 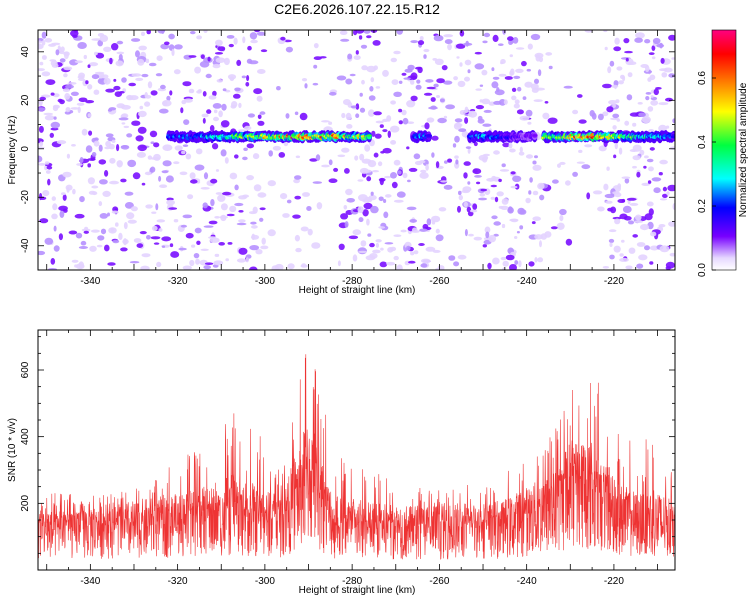 I want to click on ridge-cell, so click(x=672, y=137).